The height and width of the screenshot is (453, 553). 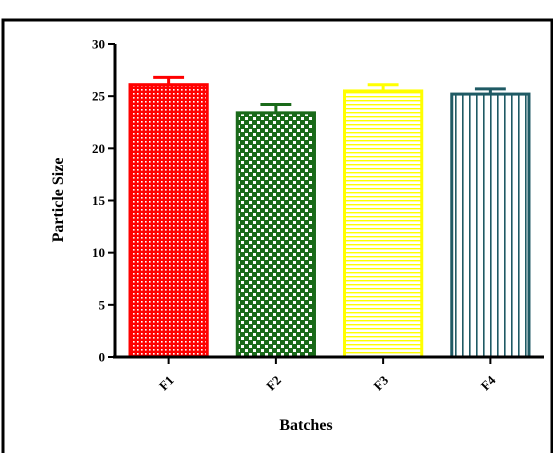 What do you see at coordinates (98, 148) in the screenshot?
I see `y-tick-label-20: 20` at bounding box center [98, 148].